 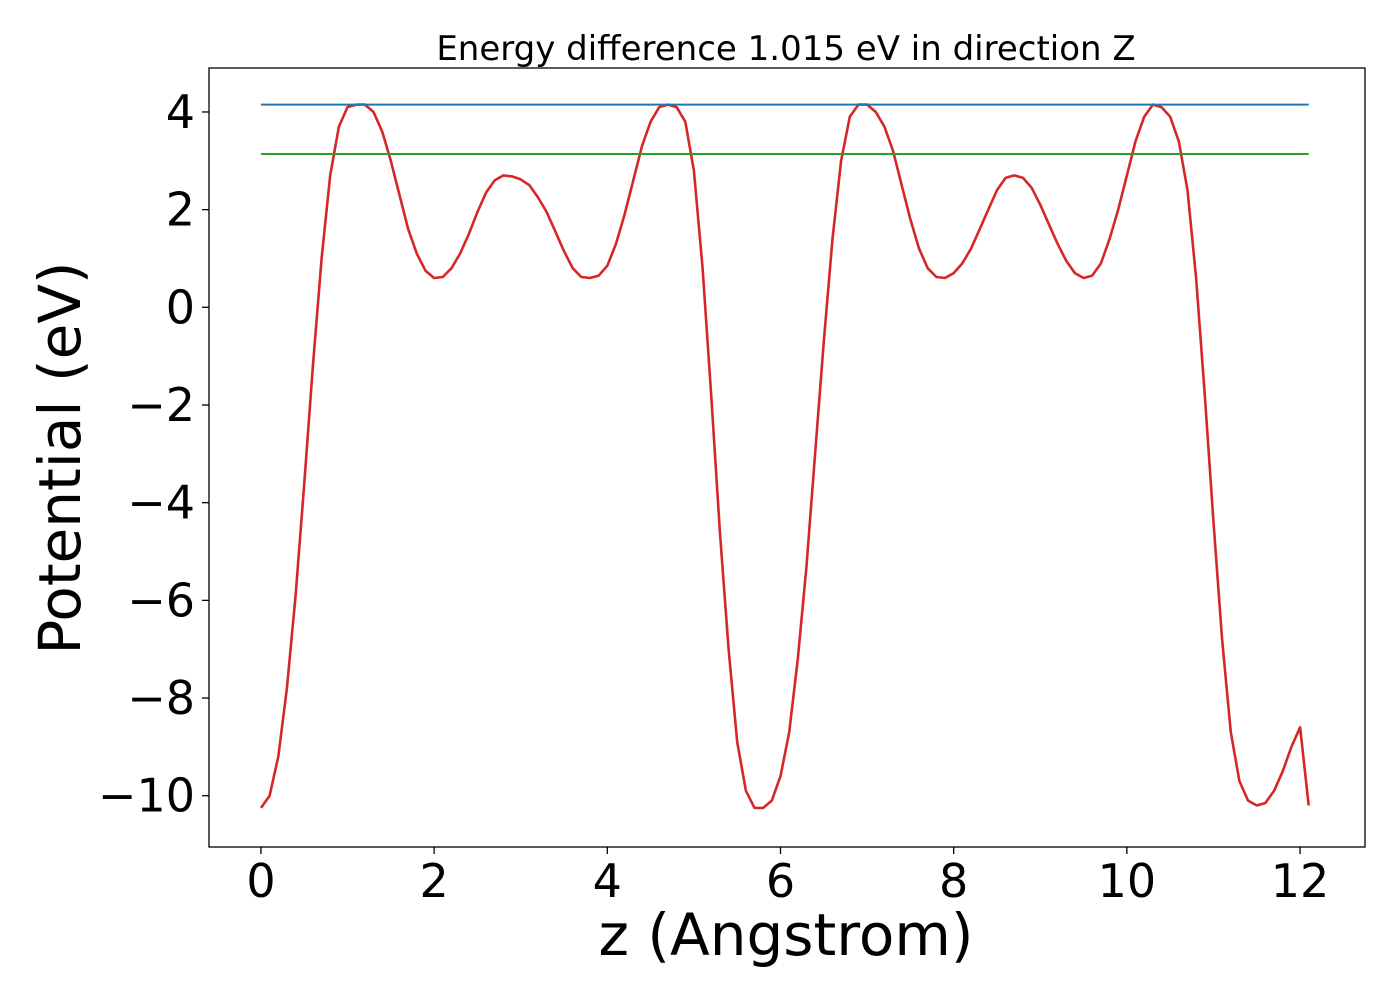 I want to click on x-tick-label: 2, so click(x=433, y=881).